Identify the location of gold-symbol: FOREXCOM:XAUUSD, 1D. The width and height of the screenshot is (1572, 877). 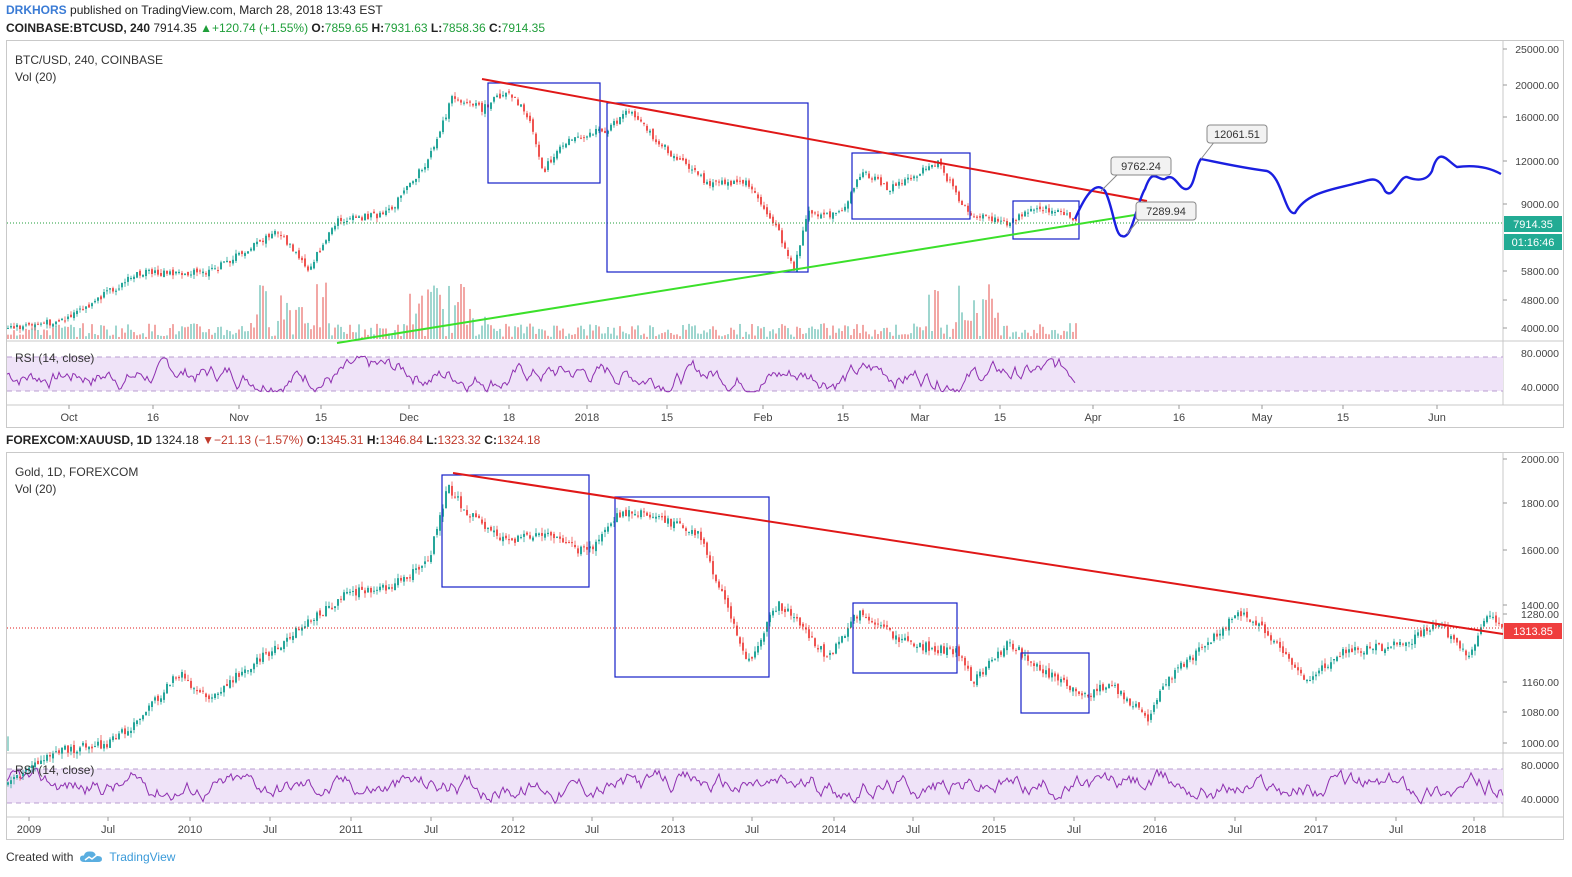
(79, 440).